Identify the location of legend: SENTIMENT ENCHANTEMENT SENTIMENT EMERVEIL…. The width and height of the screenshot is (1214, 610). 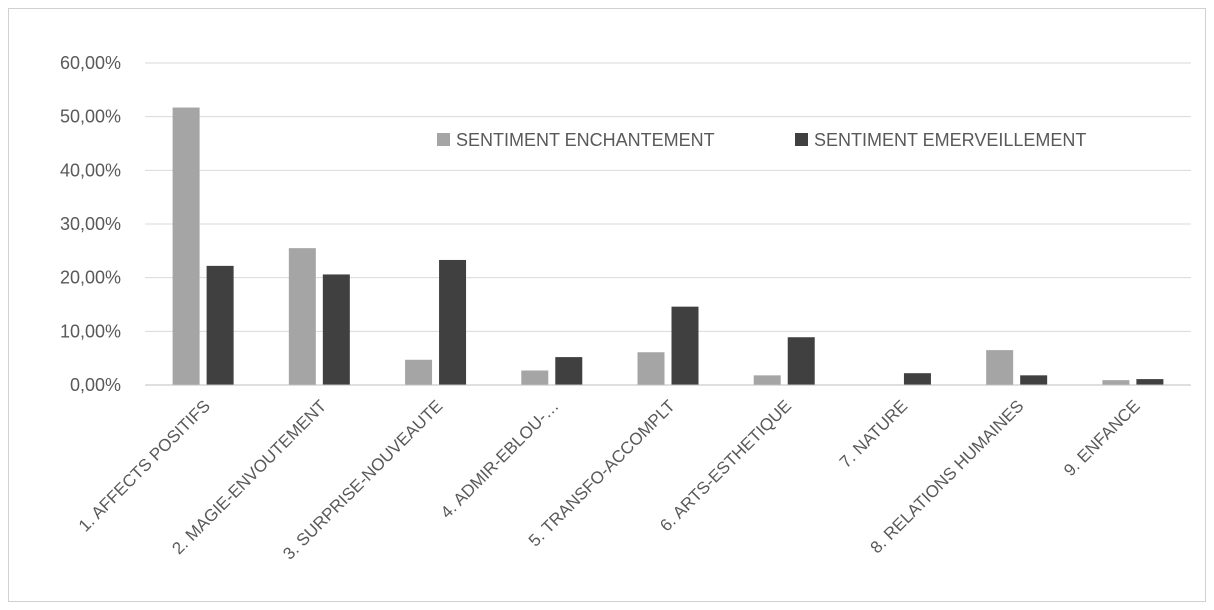
(761, 140).